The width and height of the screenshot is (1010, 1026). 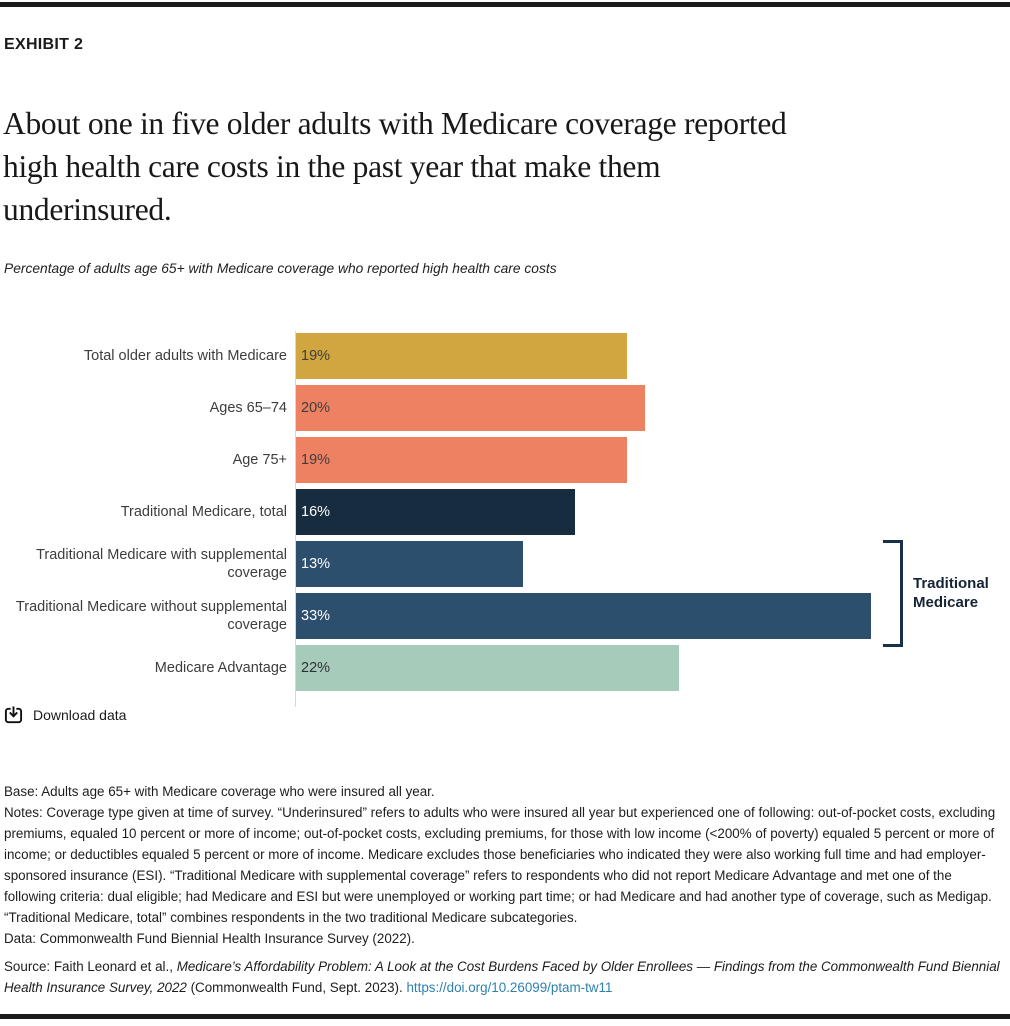 I want to click on exhibit-label: EXHIBIT 2, so click(x=44, y=44).